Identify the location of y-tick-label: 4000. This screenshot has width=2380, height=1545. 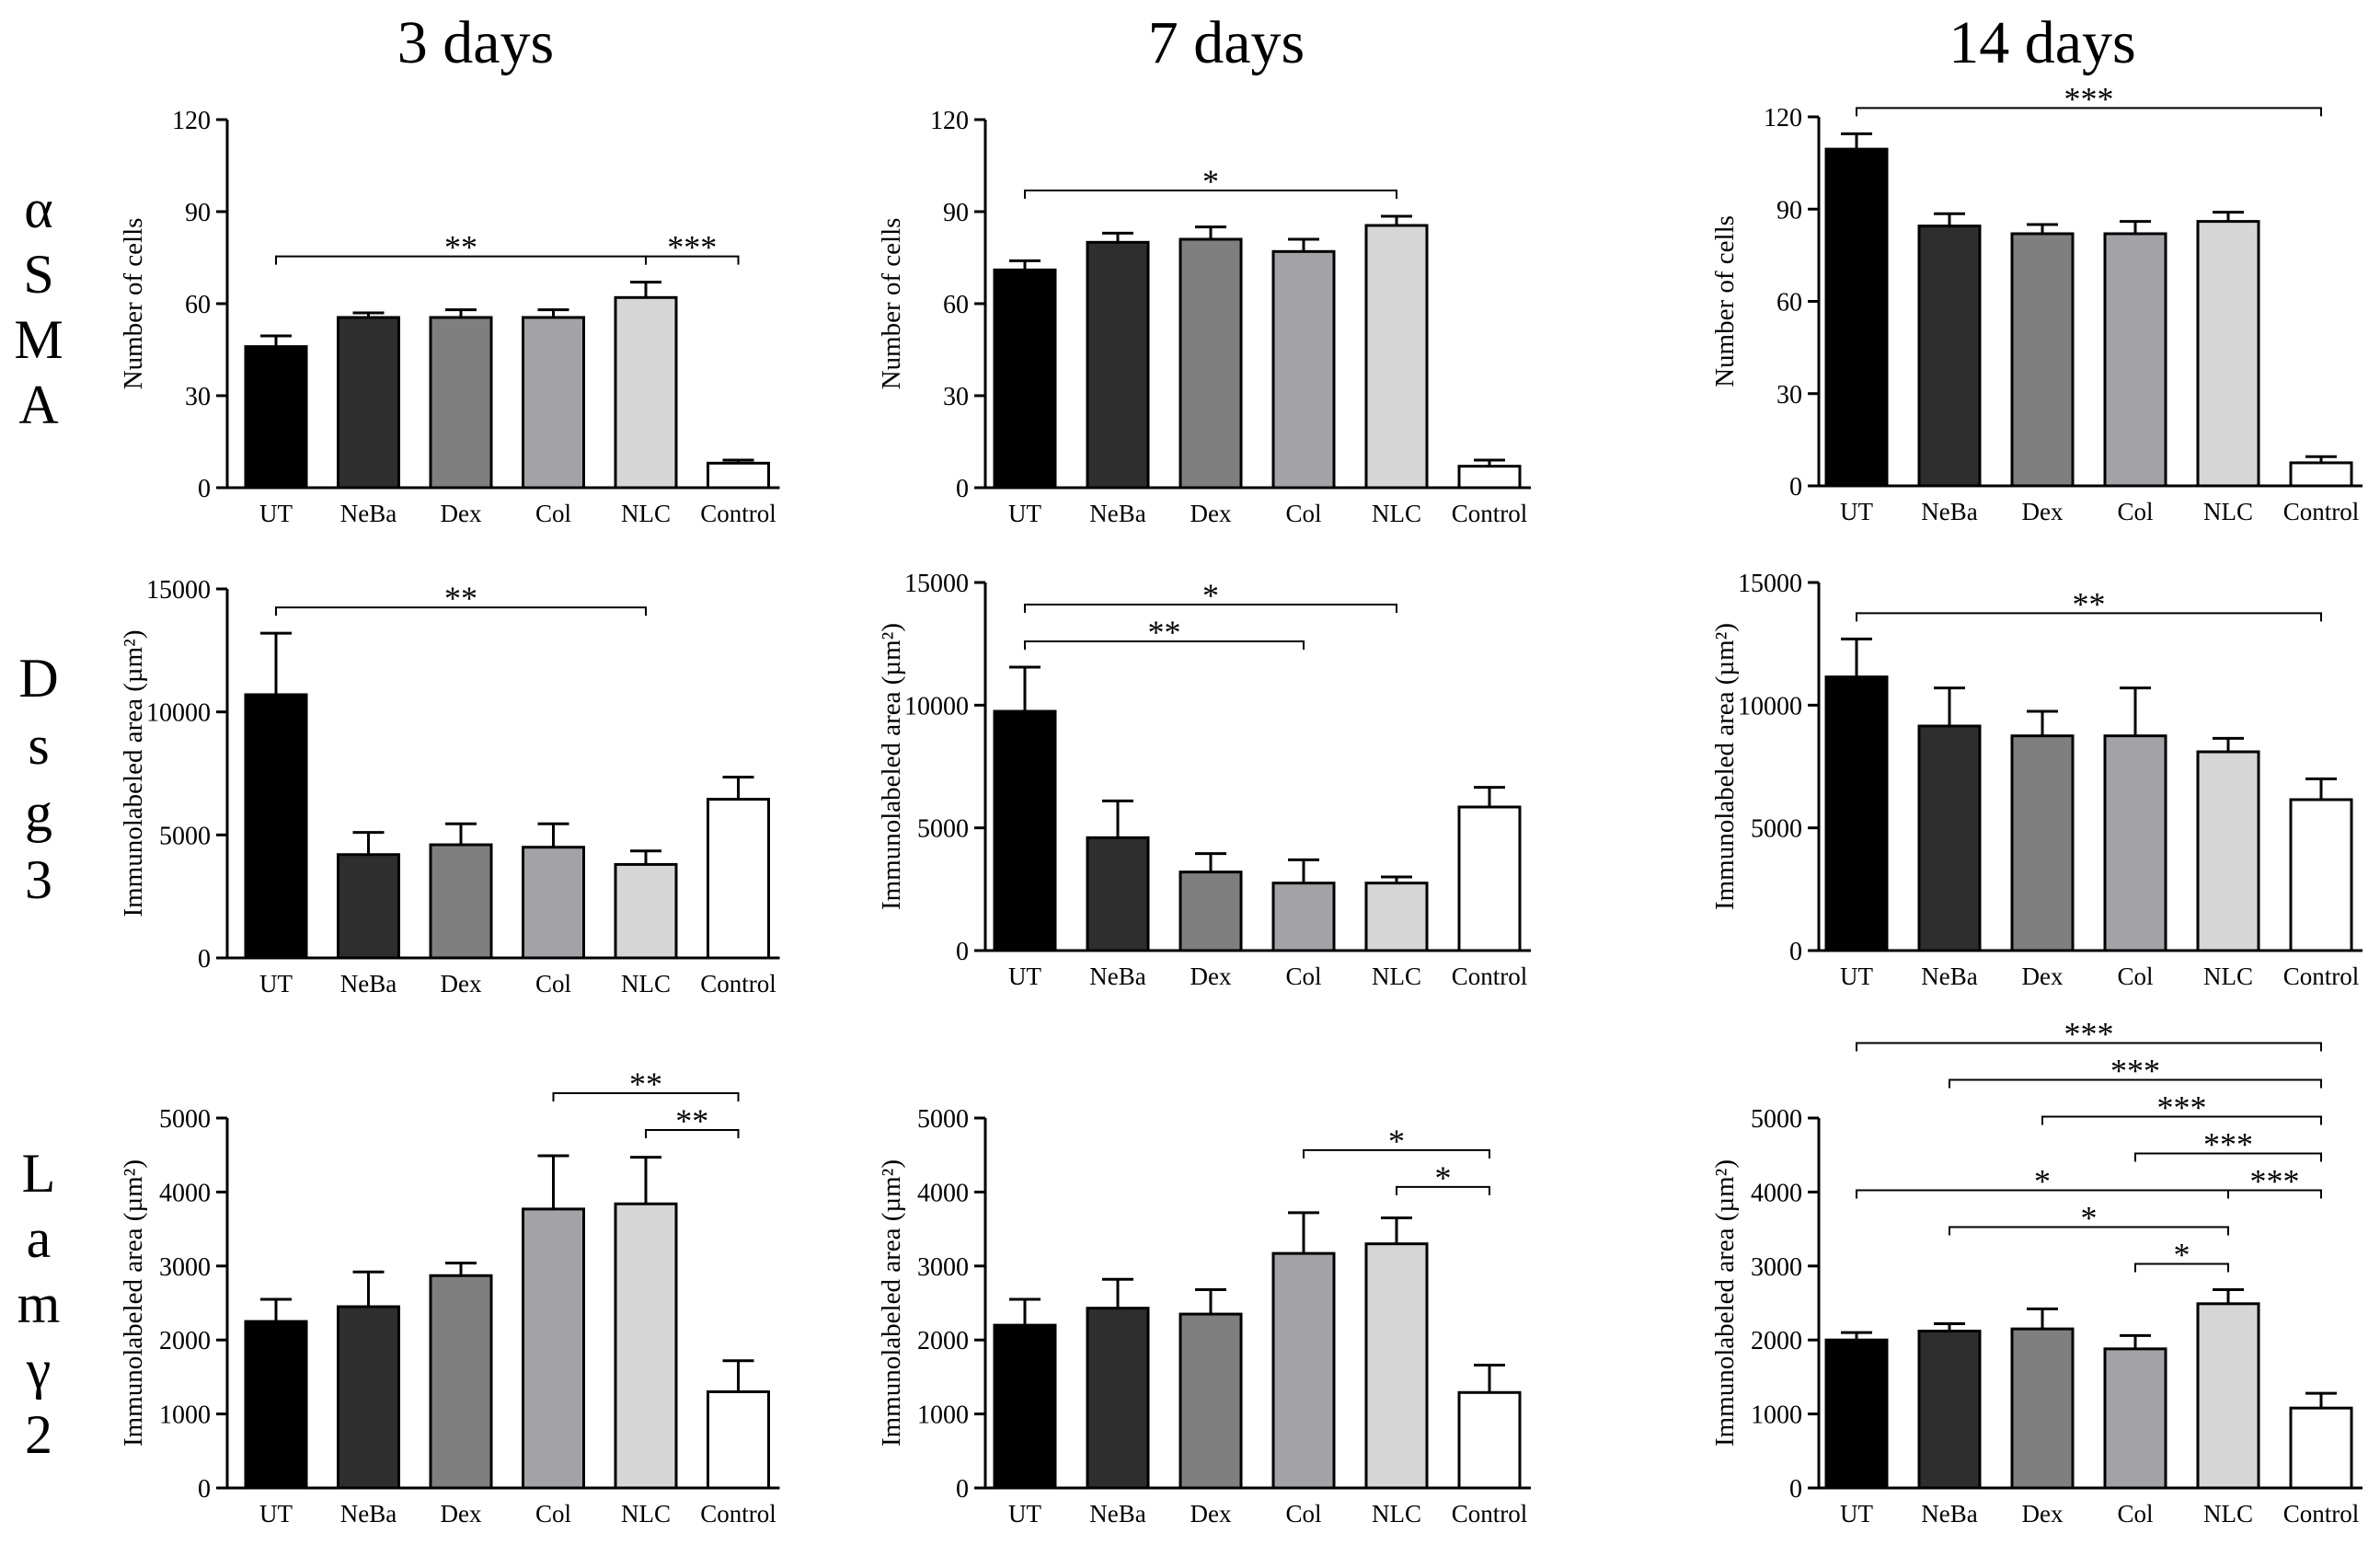
(185, 1193).